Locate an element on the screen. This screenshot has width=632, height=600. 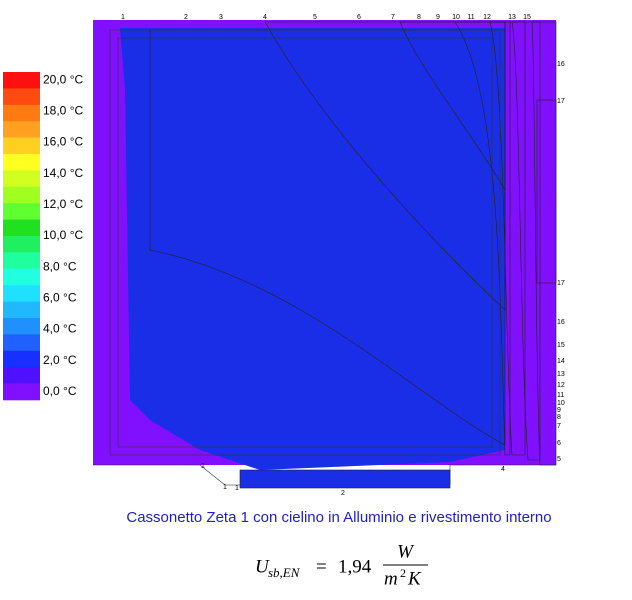
formula: U sb,EN = 1,94 W m 2 K is located at coordinates (341, 565).